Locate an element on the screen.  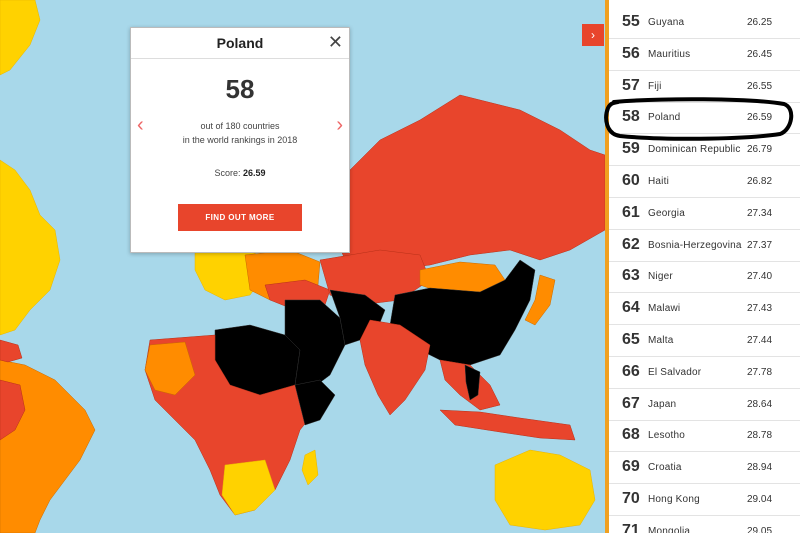
ranking-row: 70 Hong Kong 29.04 is located at coordinates (704, 500).